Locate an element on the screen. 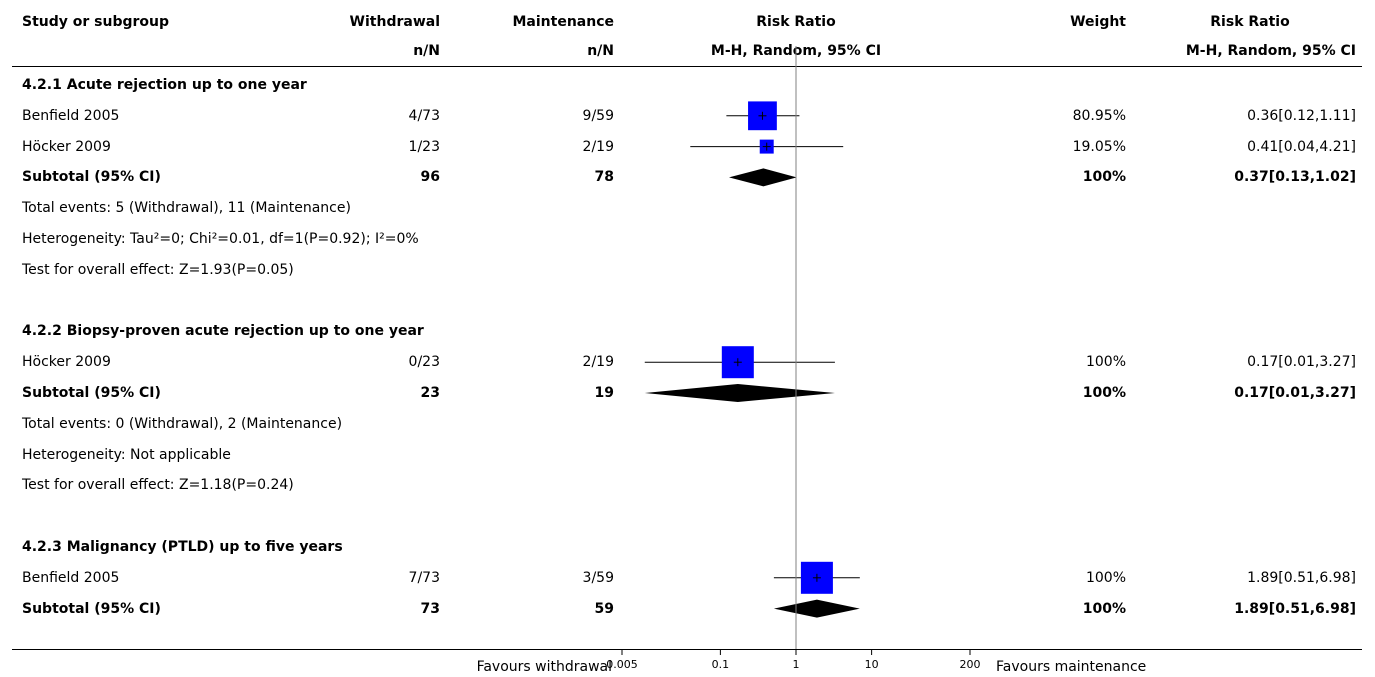  header-group1-sub: n/N is located at coordinates (426, 51).